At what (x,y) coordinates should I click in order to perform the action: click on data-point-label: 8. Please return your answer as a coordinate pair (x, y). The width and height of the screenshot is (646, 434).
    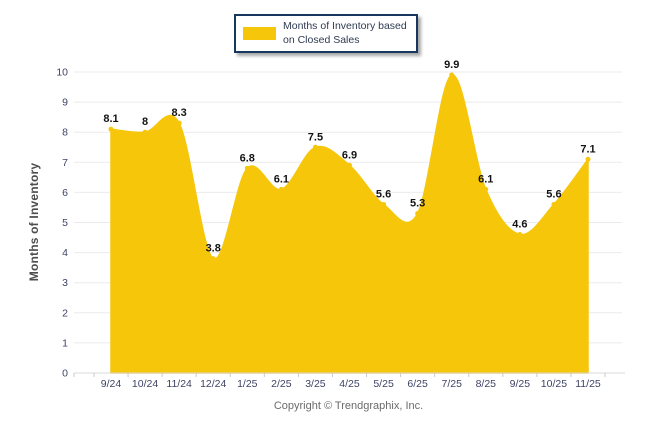
    Looking at the image, I should click on (145, 122).